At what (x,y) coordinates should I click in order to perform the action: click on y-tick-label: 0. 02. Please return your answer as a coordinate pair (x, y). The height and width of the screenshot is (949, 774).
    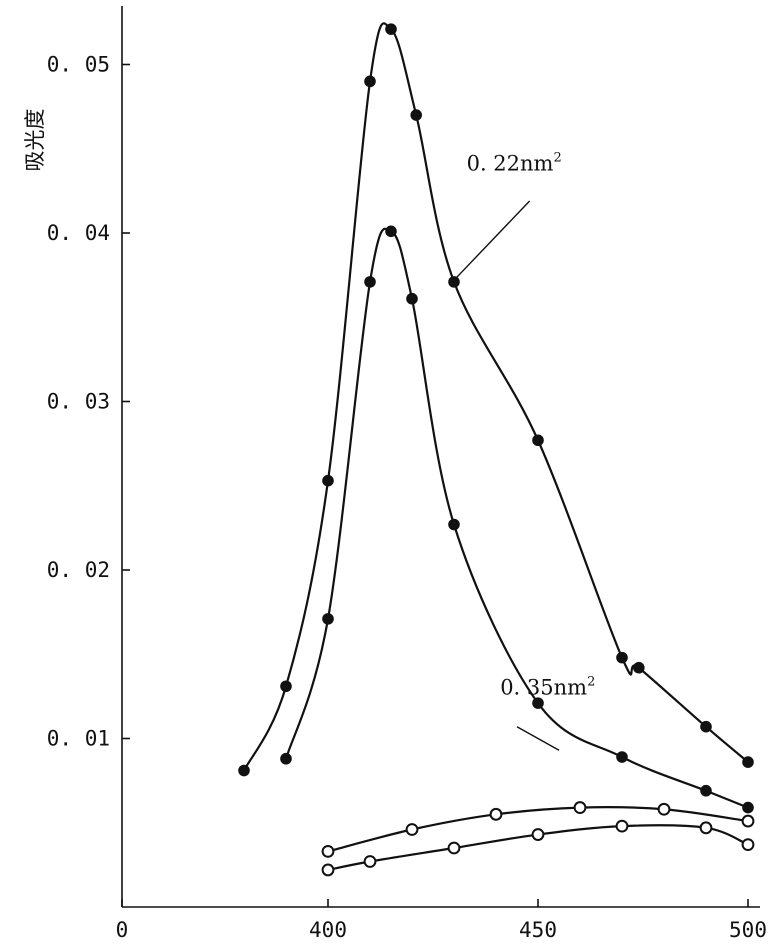
    Looking at the image, I should click on (78, 570).